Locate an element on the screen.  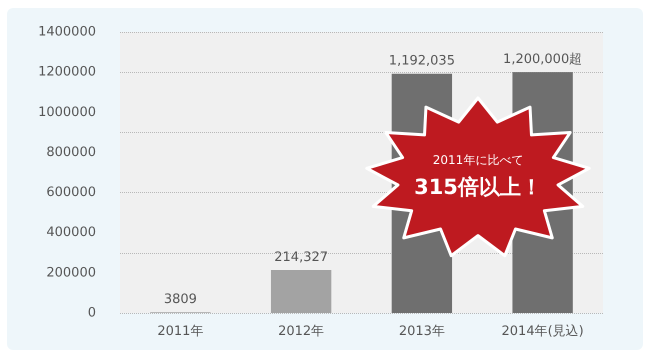
data-label: 3809 is located at coordinates (180, 300).